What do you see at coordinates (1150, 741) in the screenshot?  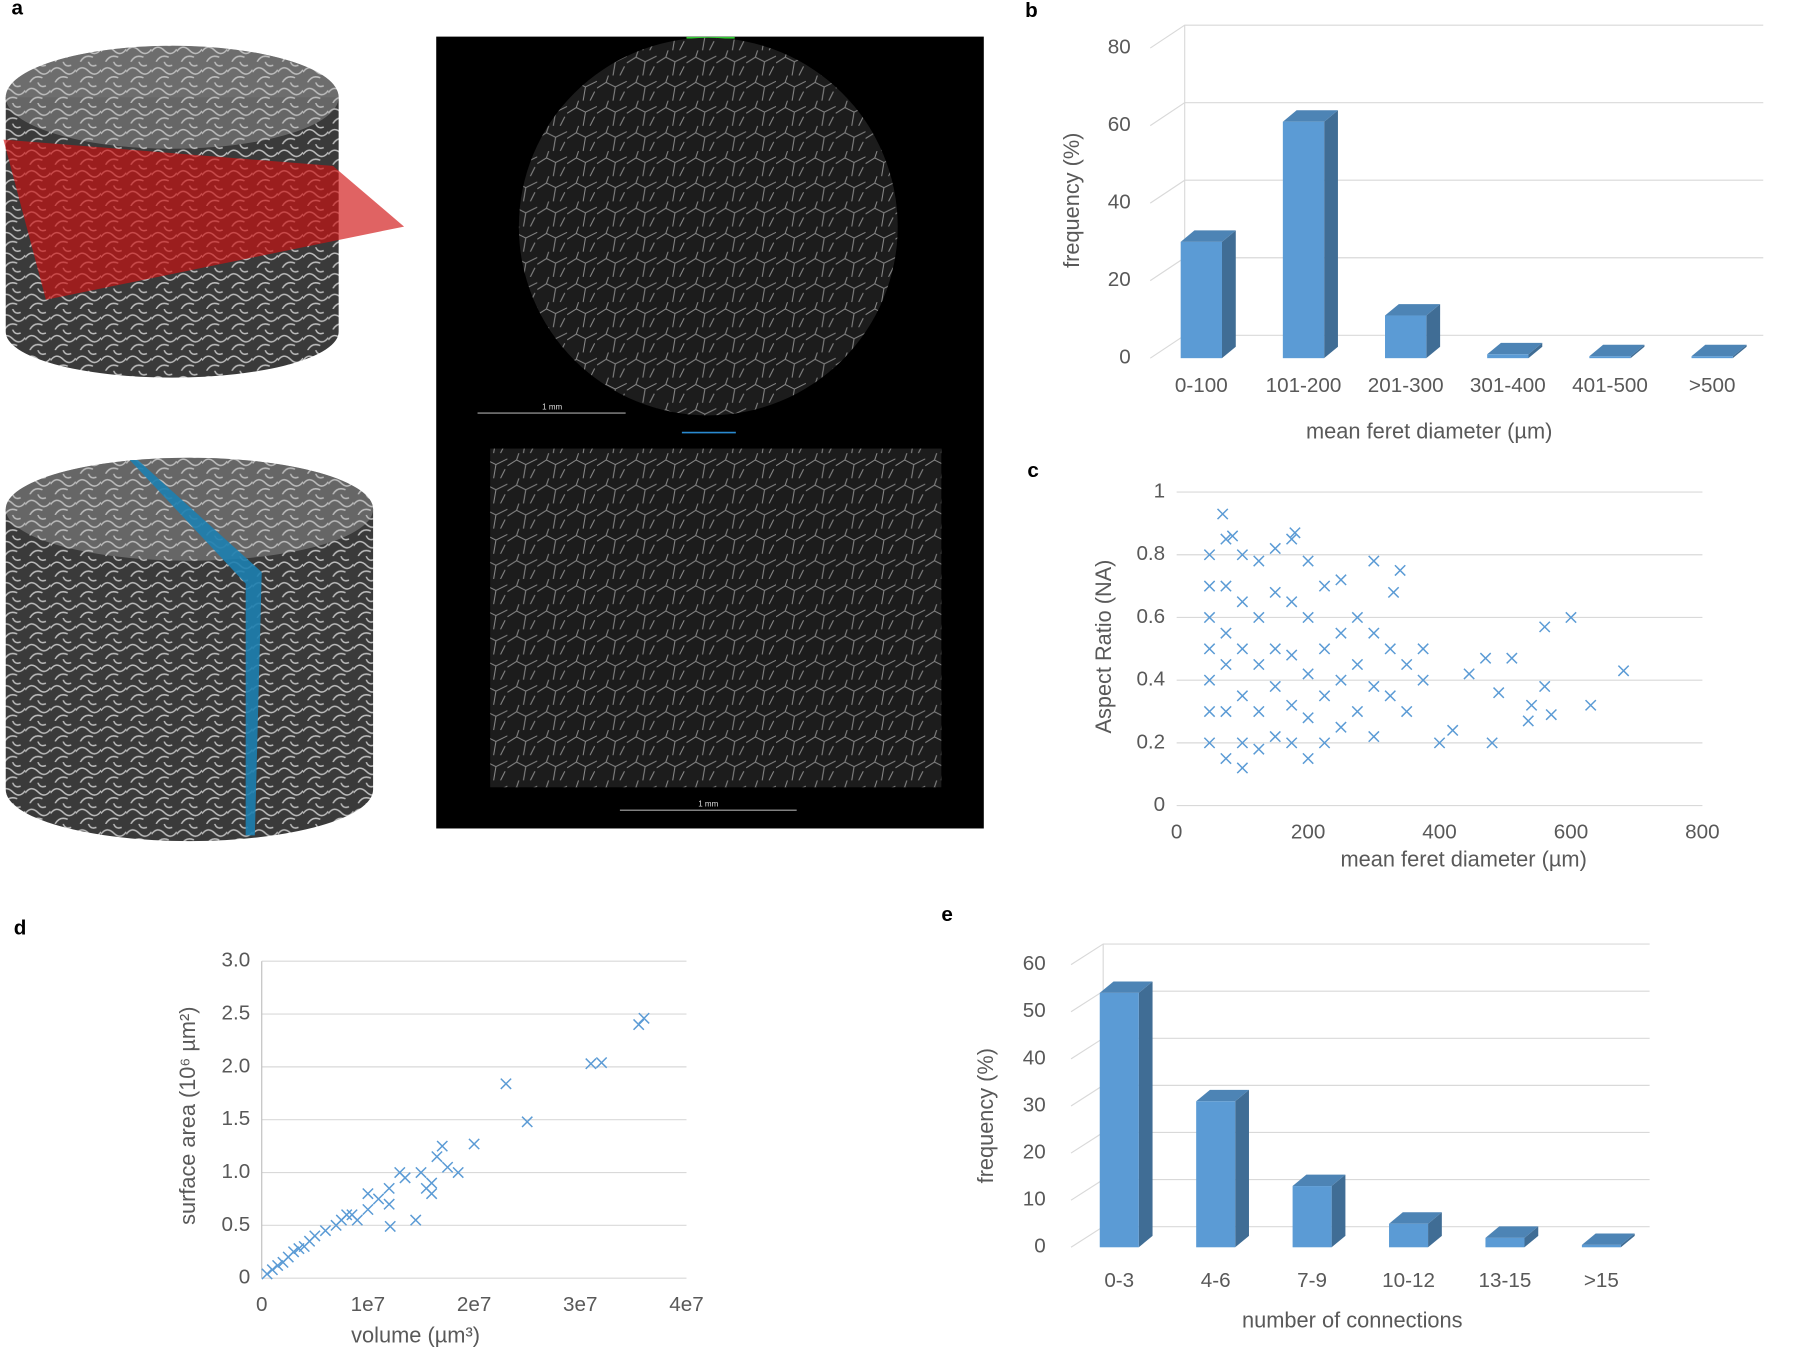 I see `y-tick-label: 0.2` at bounding box center [1150, 741].